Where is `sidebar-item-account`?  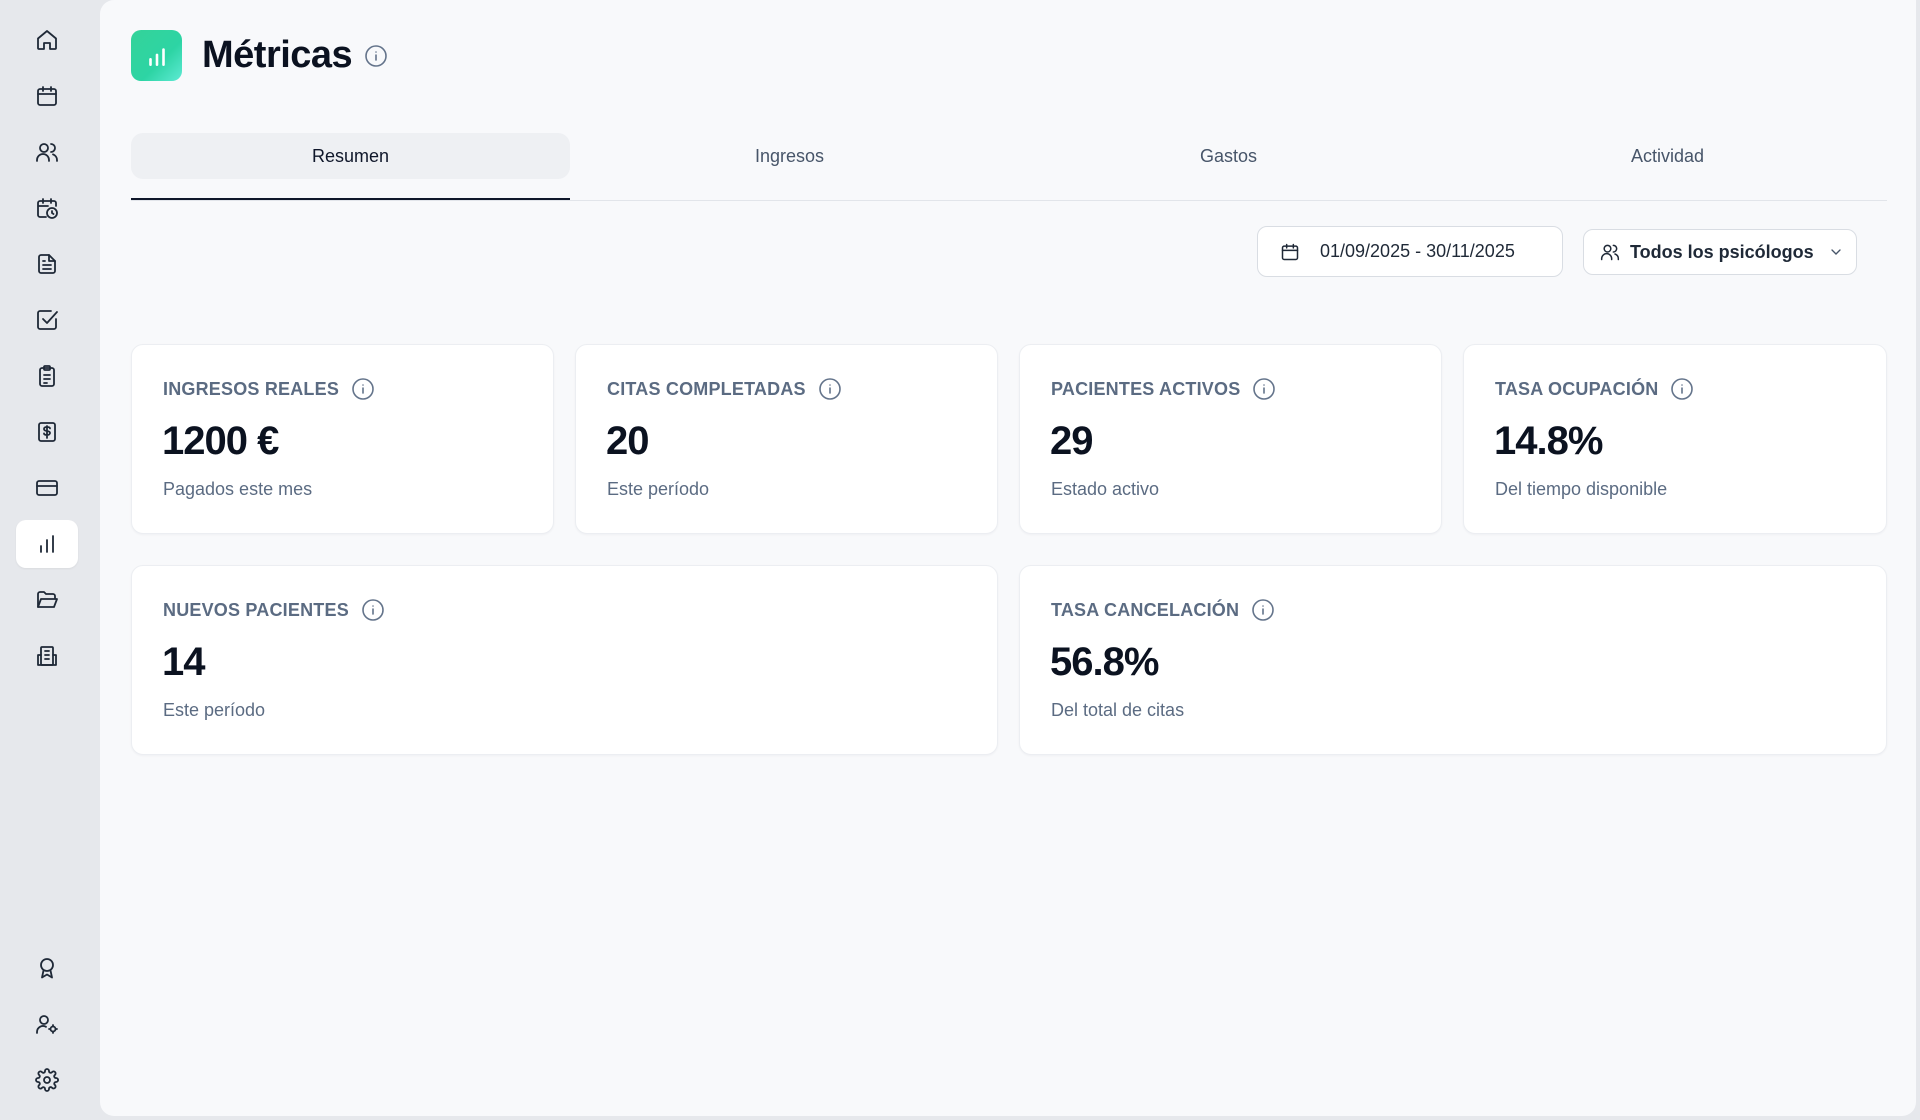 sidebar-item-account is located at coordinates (47, 1024).